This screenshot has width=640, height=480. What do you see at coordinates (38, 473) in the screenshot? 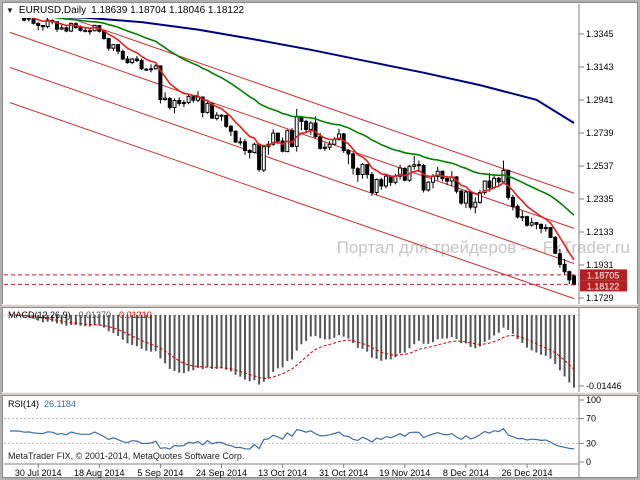
I see `svg-text: 30 Jul 2014` at bounding box center [38, 473].